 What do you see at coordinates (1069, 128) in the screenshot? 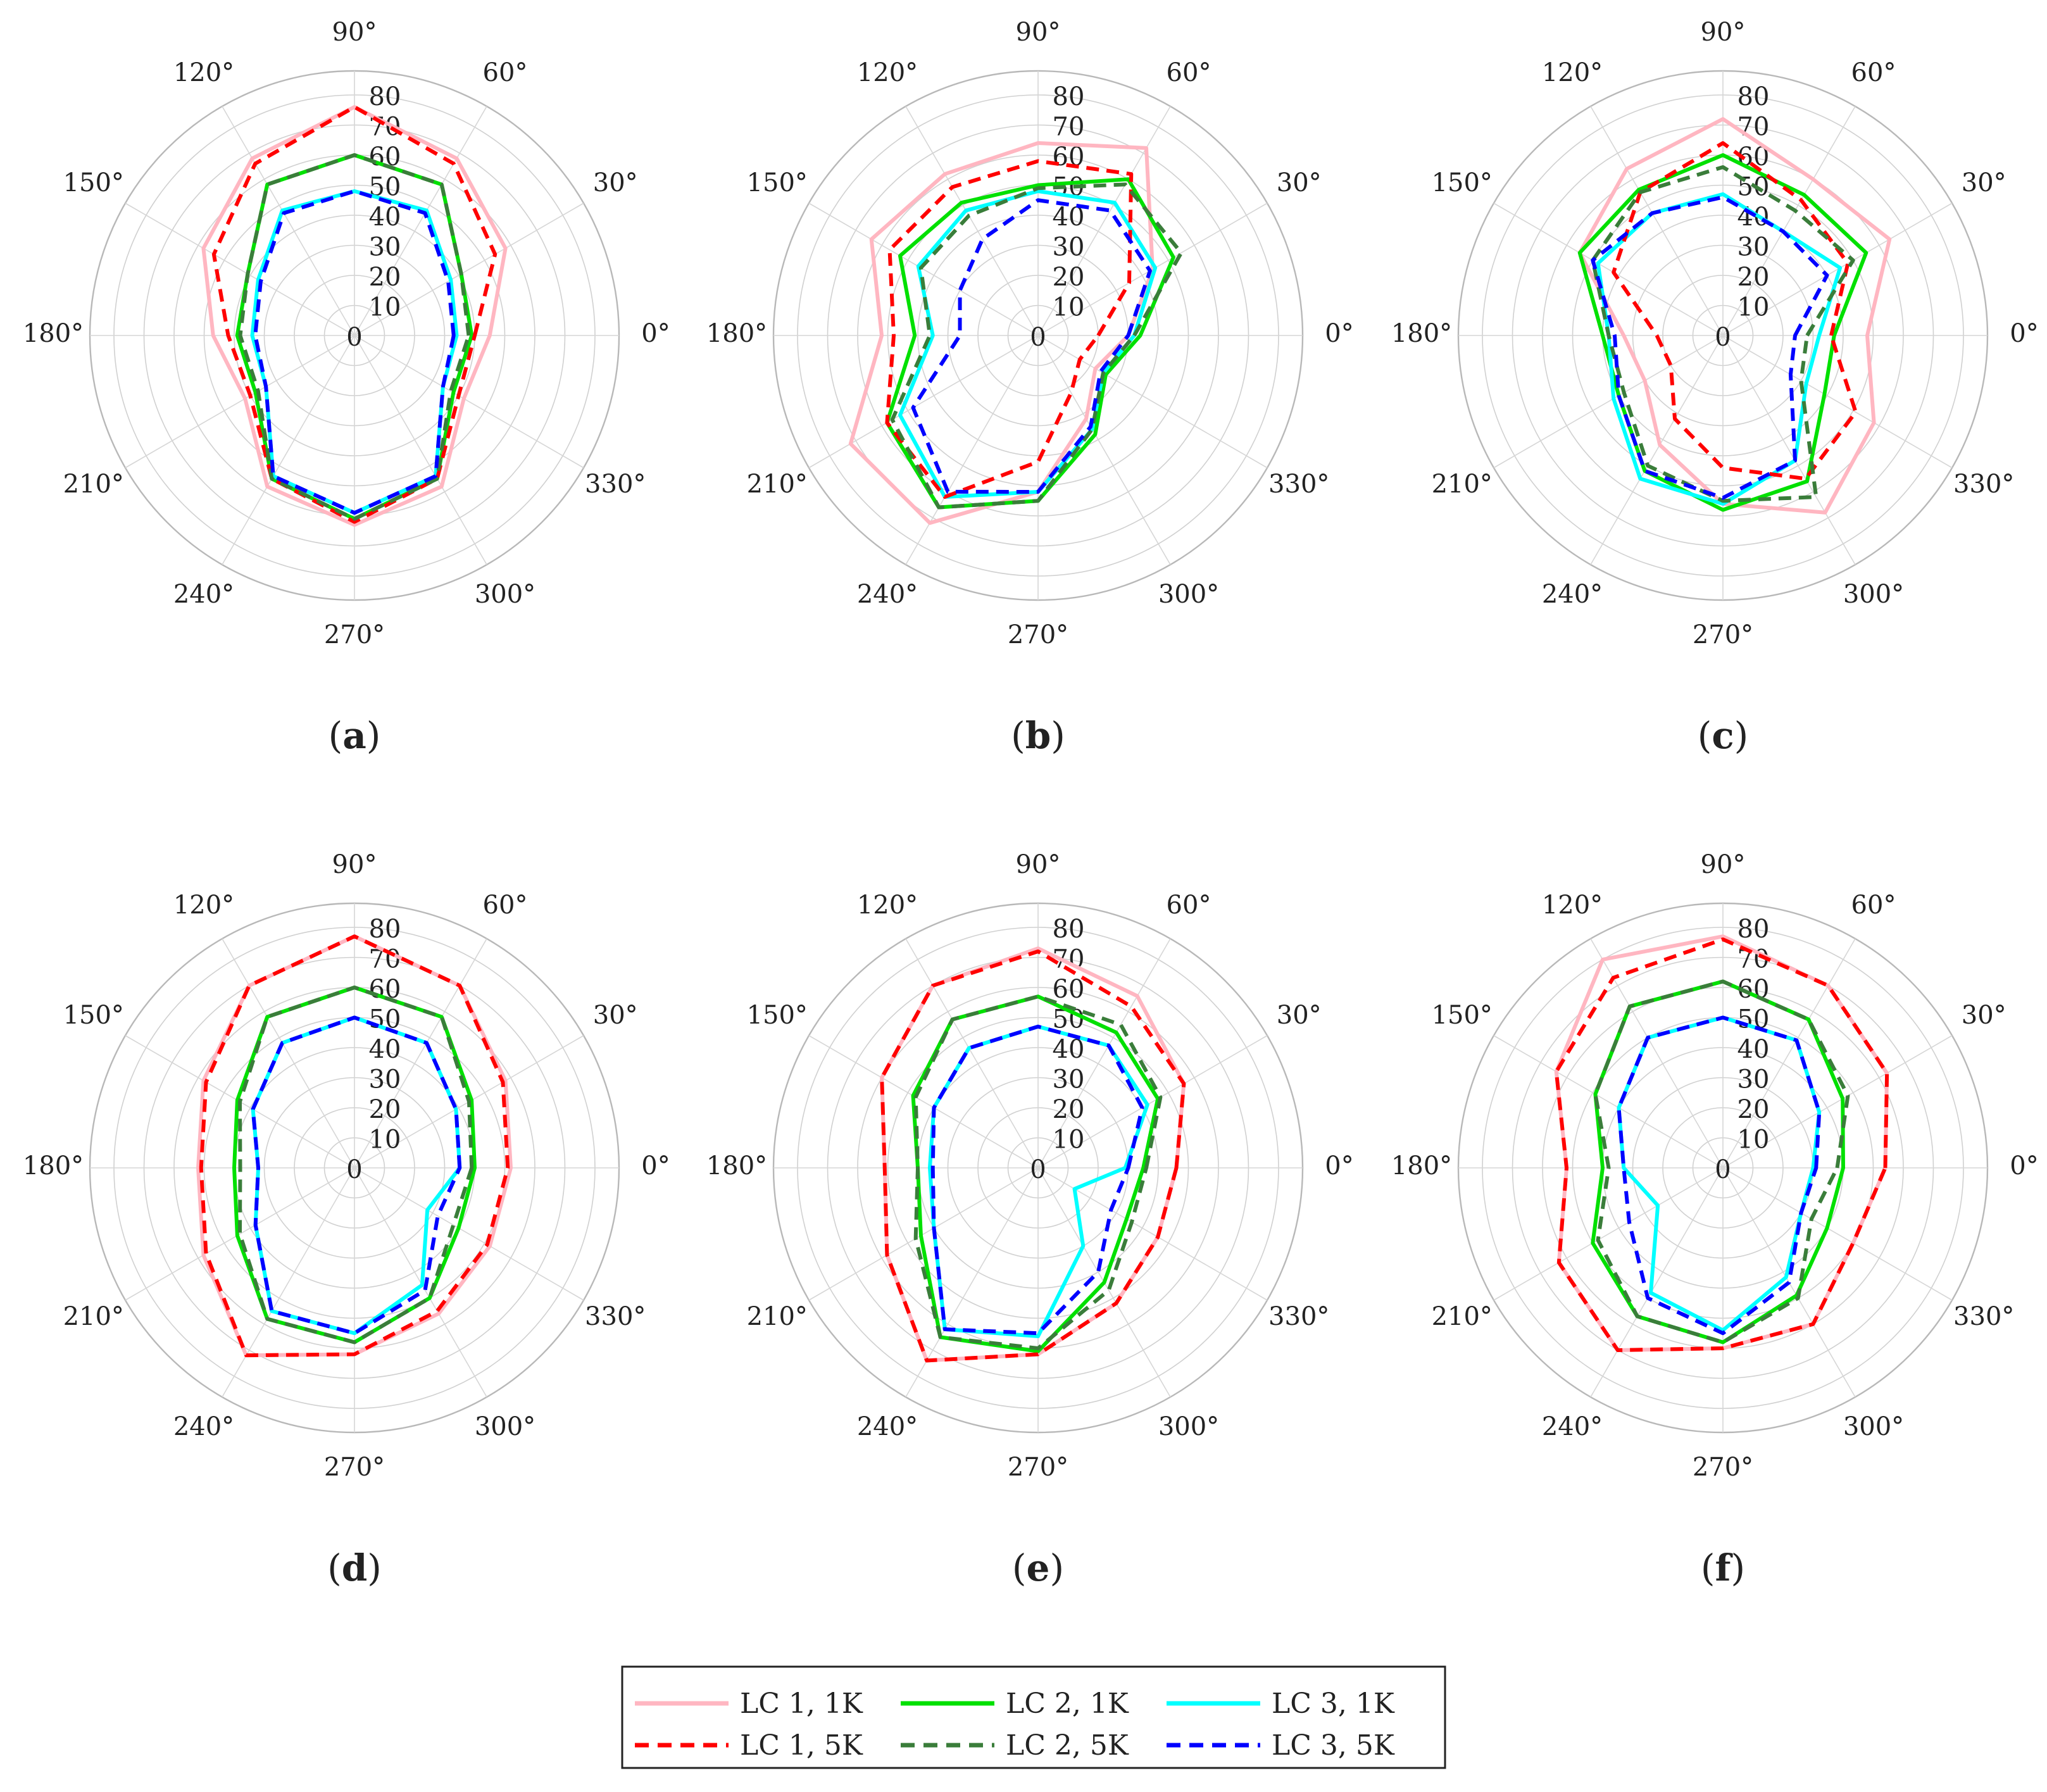
I see `radial-tick-label: 70` at bounding box center [1069, 128].